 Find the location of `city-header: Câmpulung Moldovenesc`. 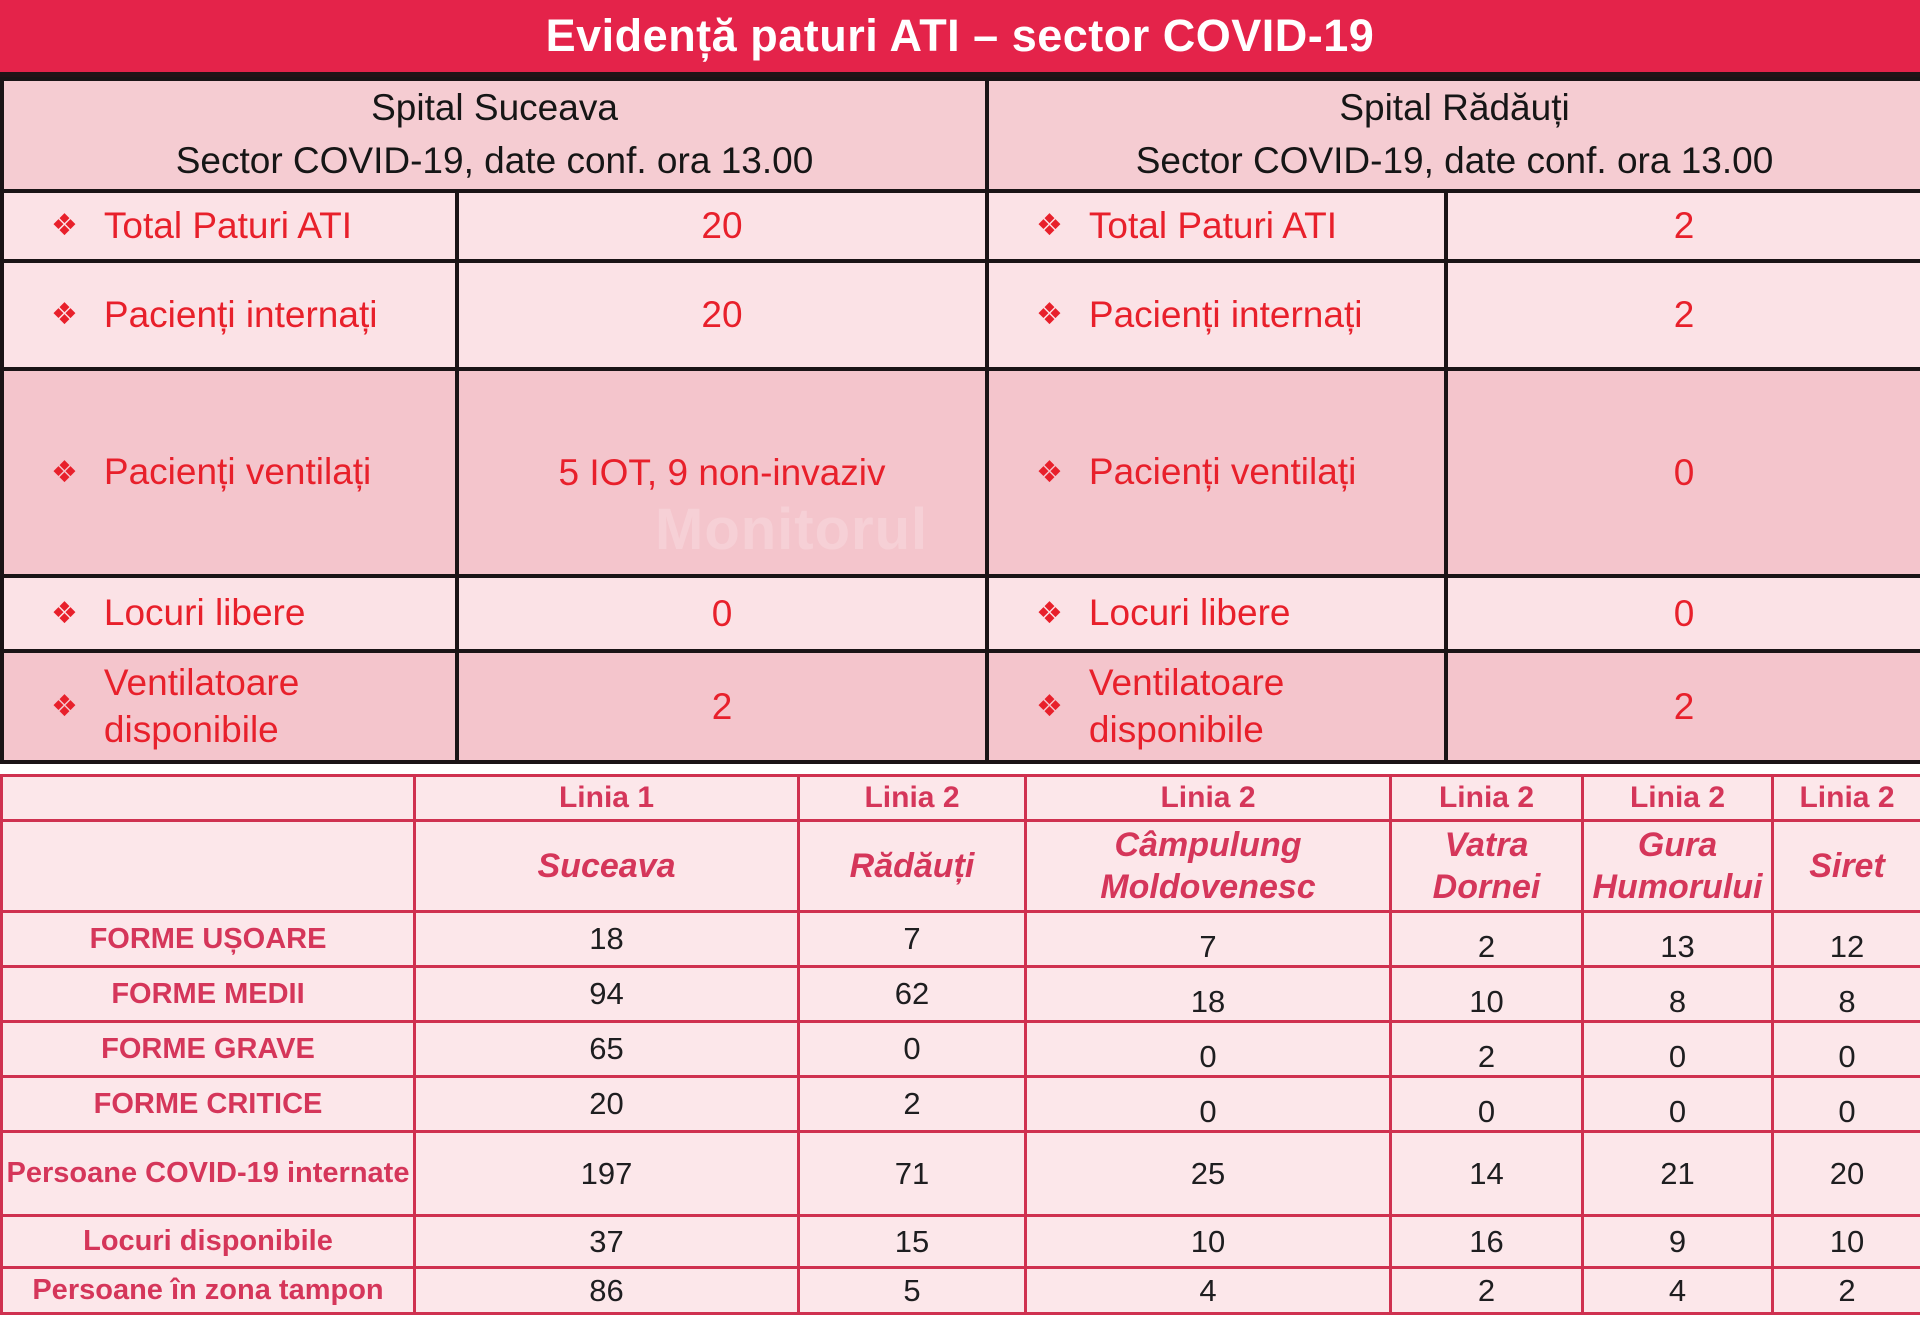

city-header: Câmpulung Moldovenesc is located at coordinates (1208, 866).